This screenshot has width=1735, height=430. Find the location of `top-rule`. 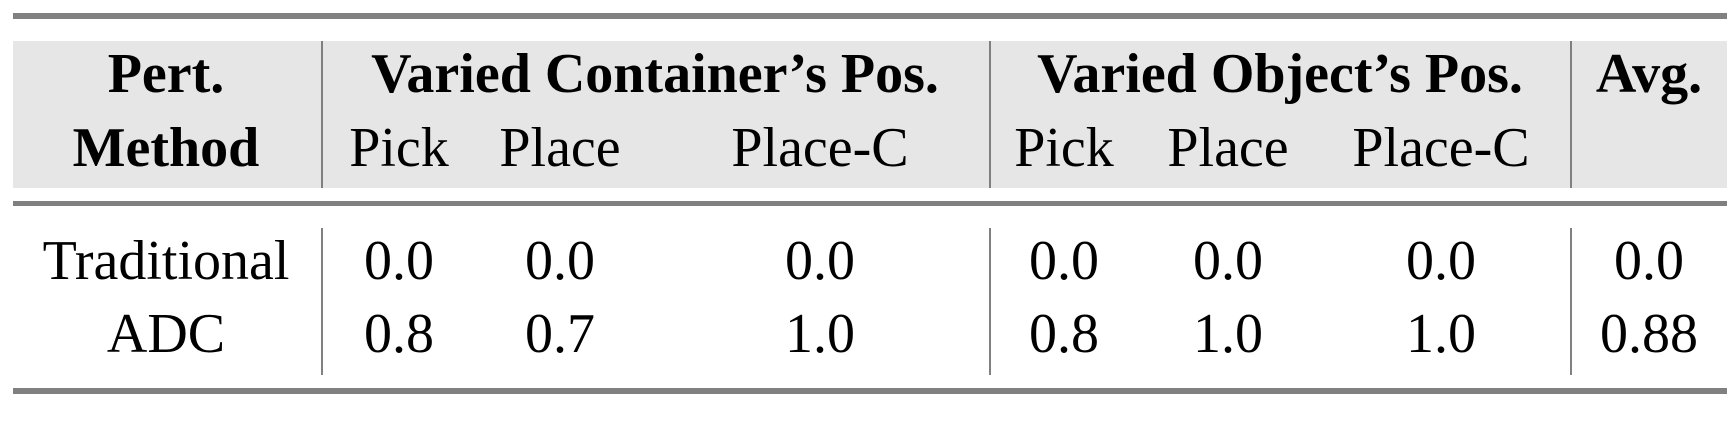

top-rule is located at coordinates (870, 16).